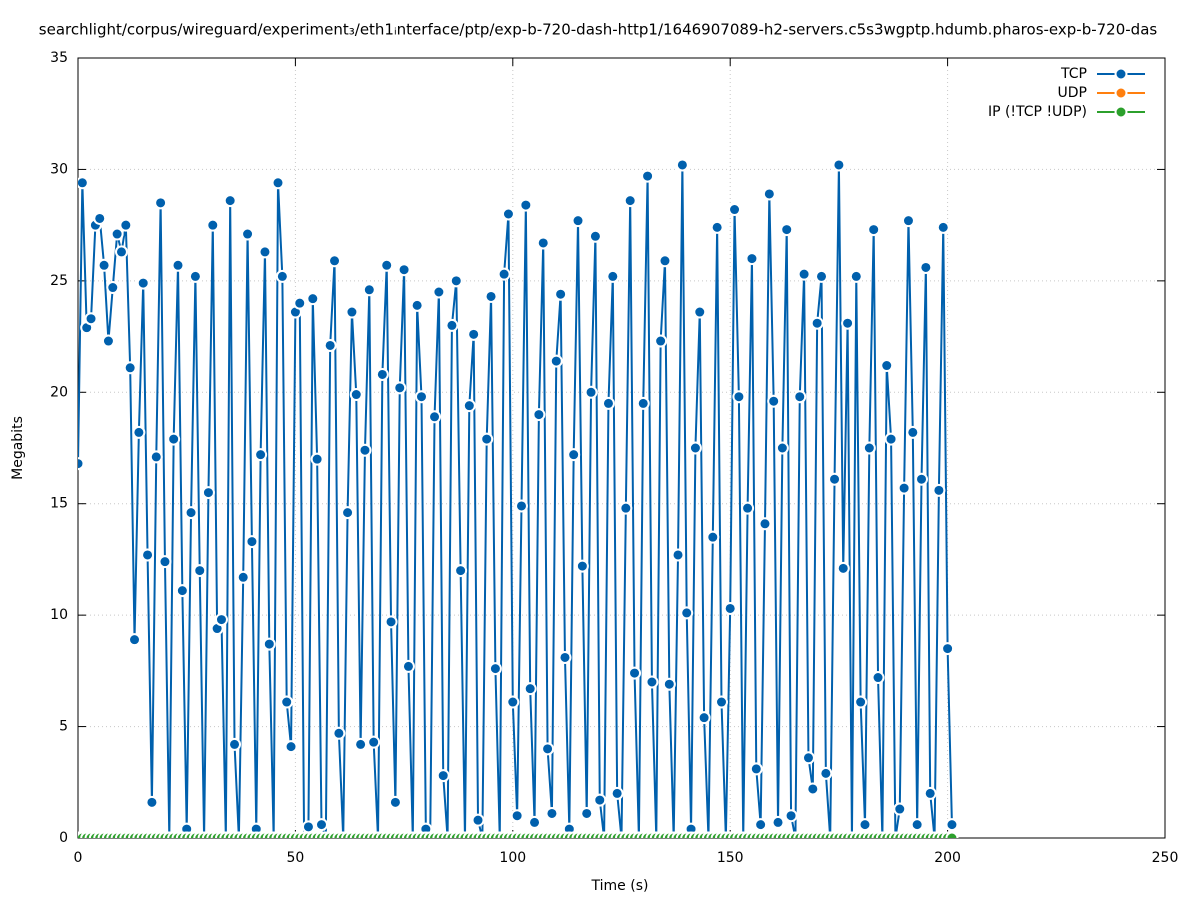  I want to click on y-tick-label: 5, so click(63, 727).